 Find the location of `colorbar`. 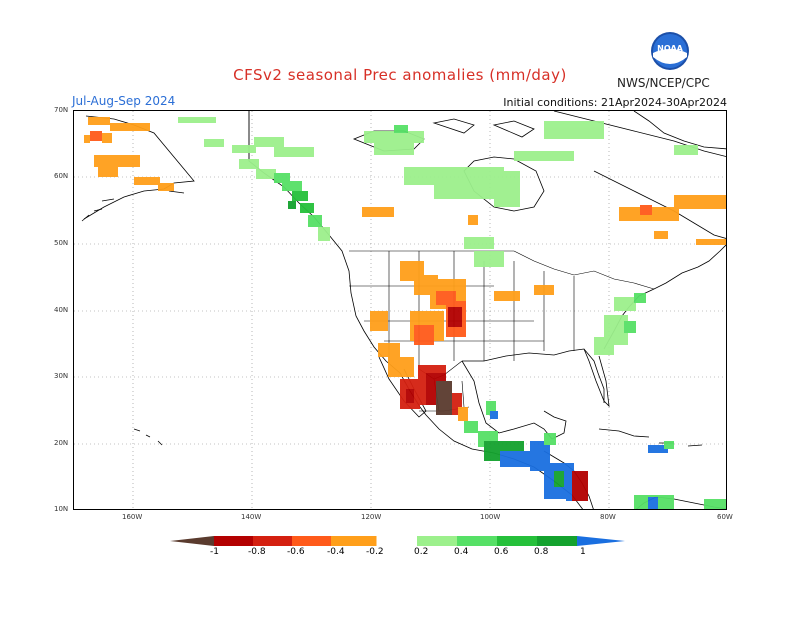

colorbar is located at coordinates (397, 541).